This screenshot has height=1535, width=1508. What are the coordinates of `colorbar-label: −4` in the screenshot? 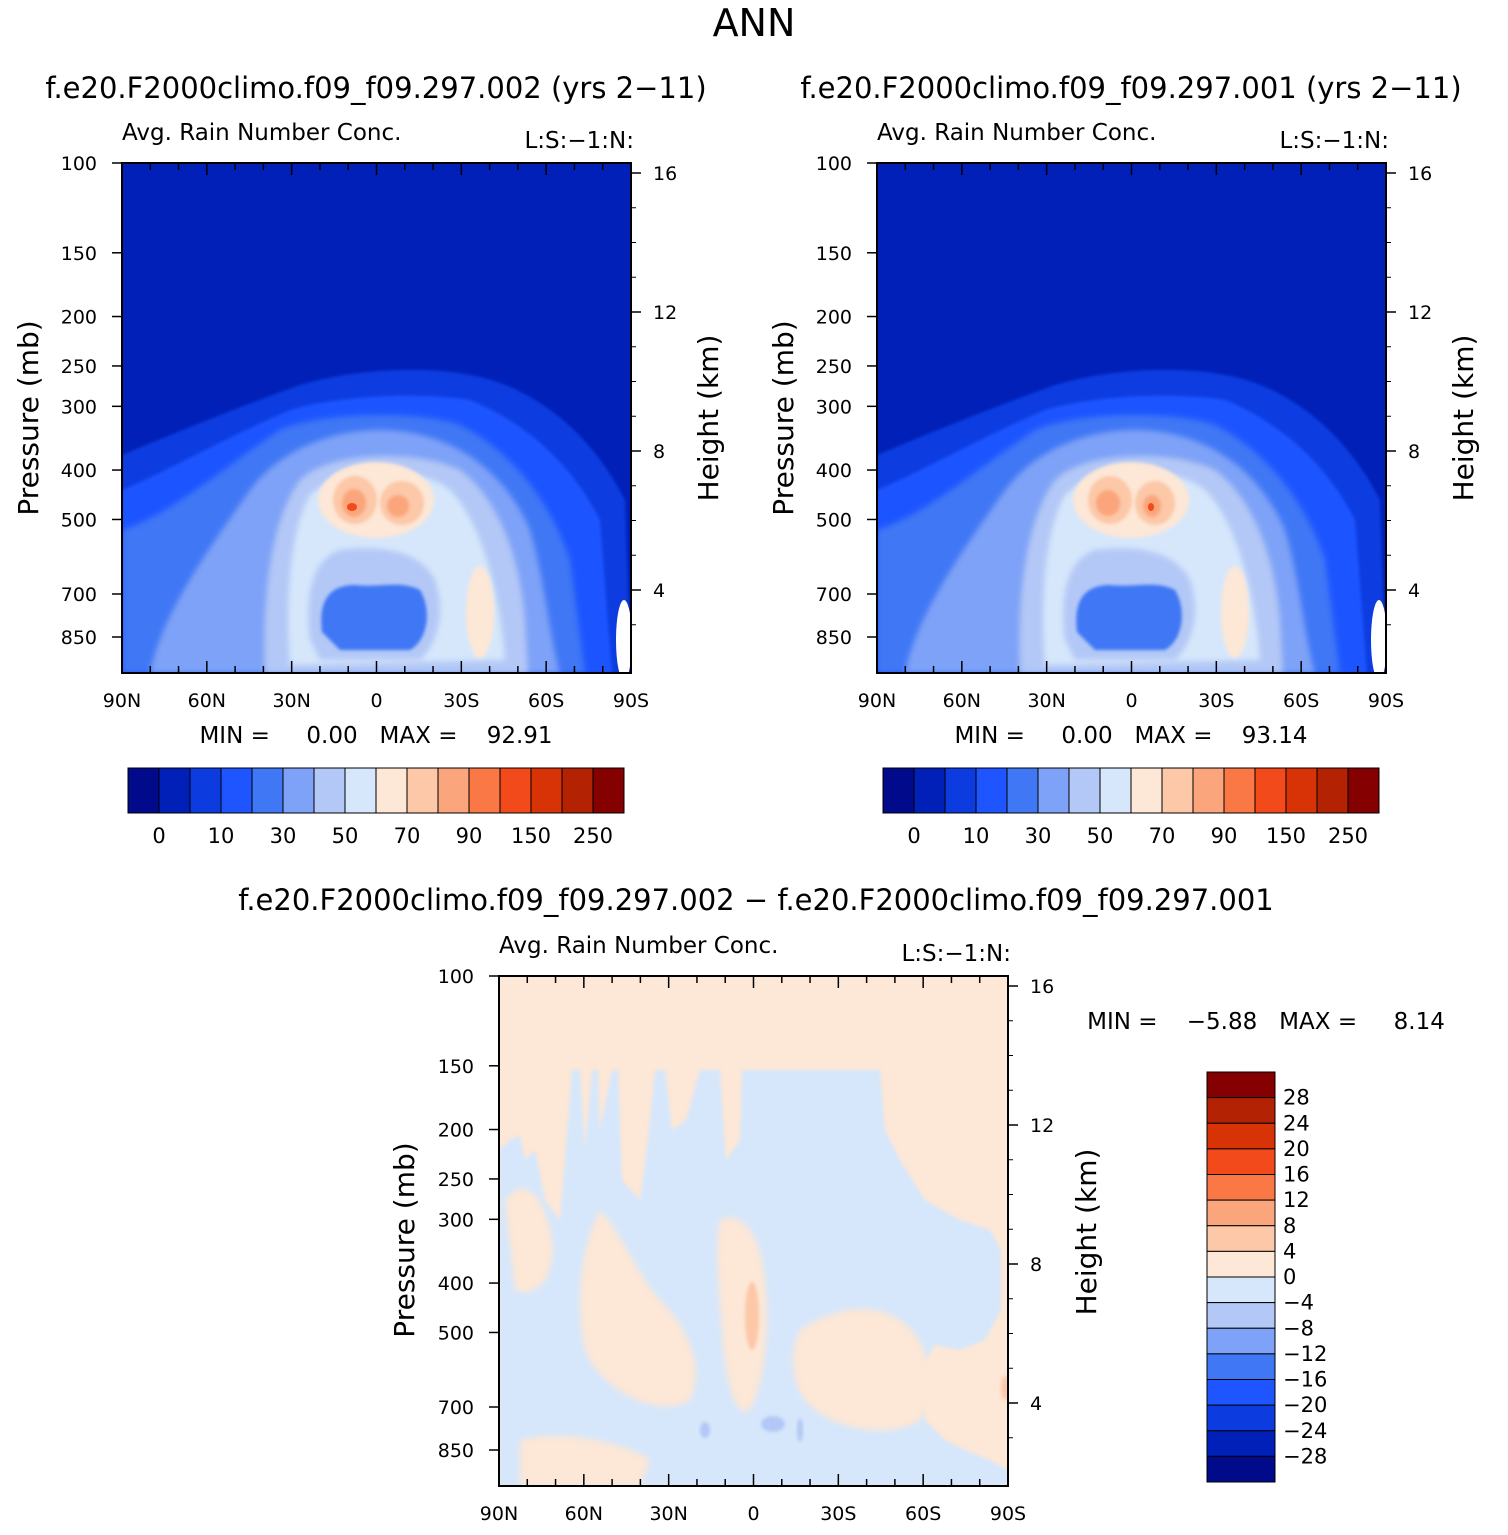 It's located at (1298, 1303).